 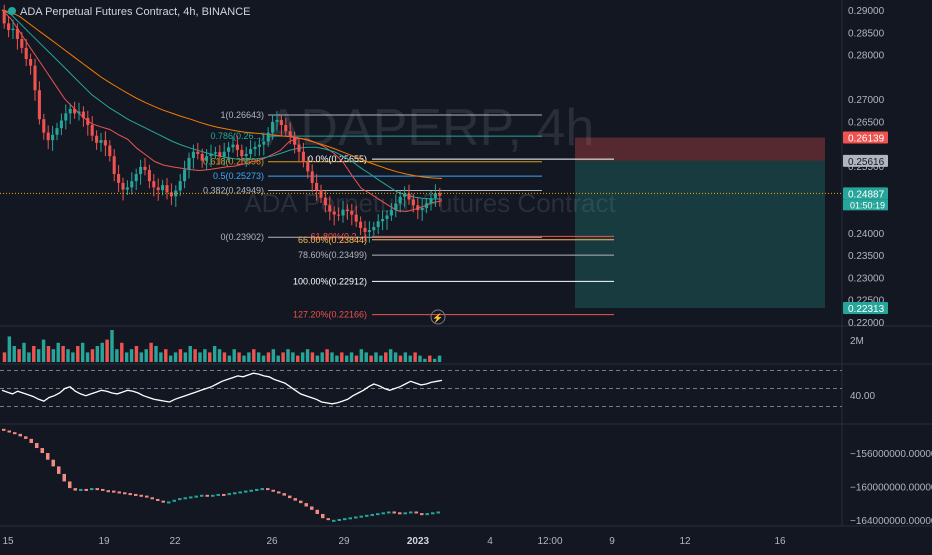 What do you see at coordinates (242, 237) in the screenshot?
I see `fib-level-label: 0(0.23902)` at bounding box center [242, 237].